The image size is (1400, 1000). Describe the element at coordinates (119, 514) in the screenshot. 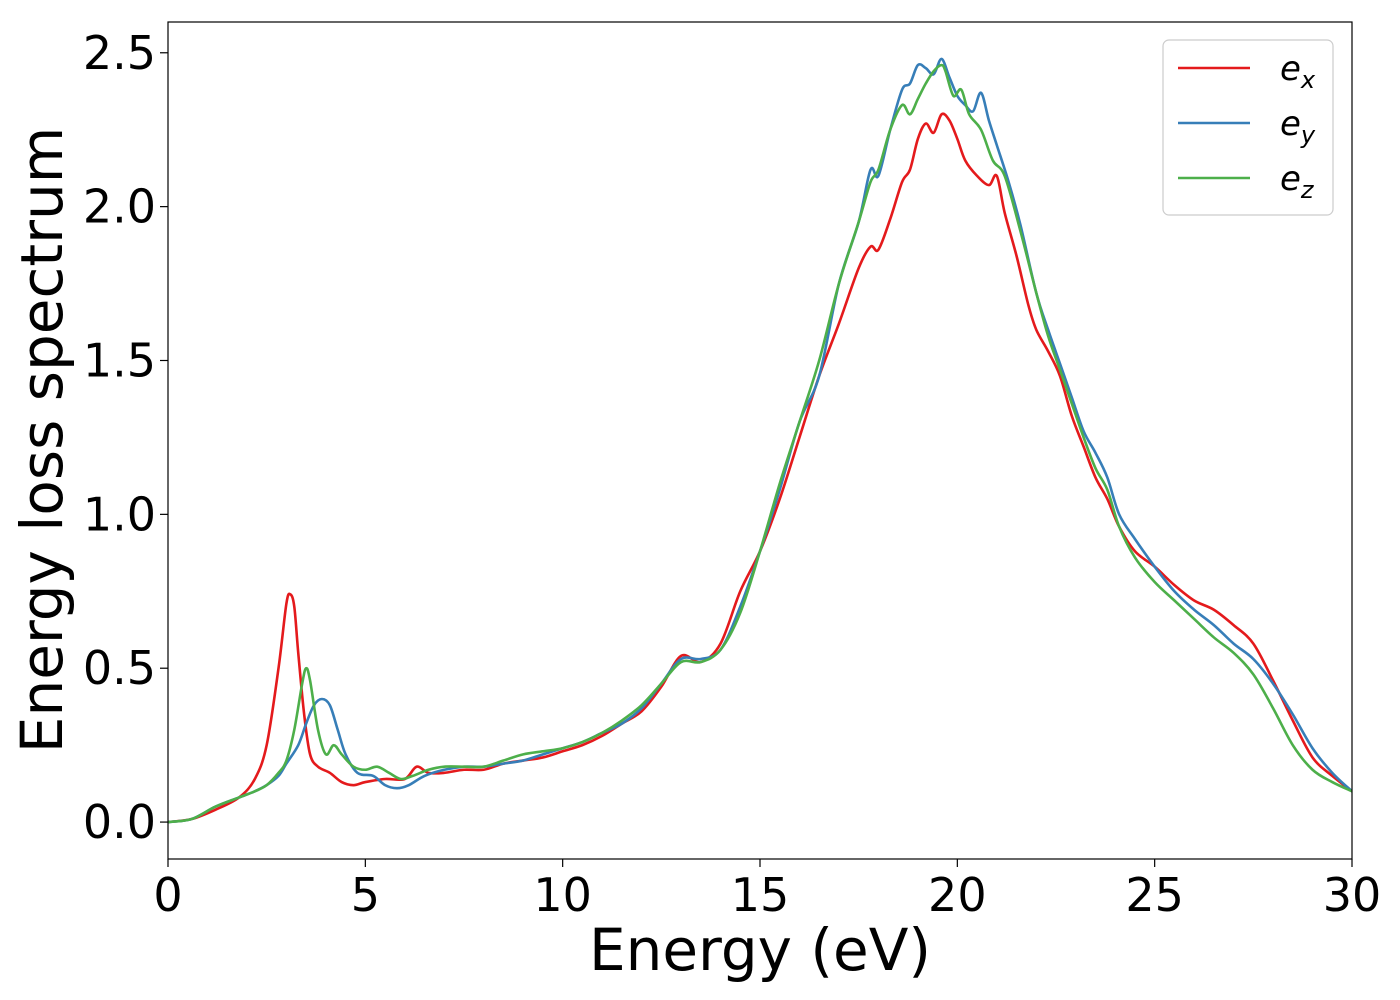

I see `y-tick-label: 1.0` at that location.